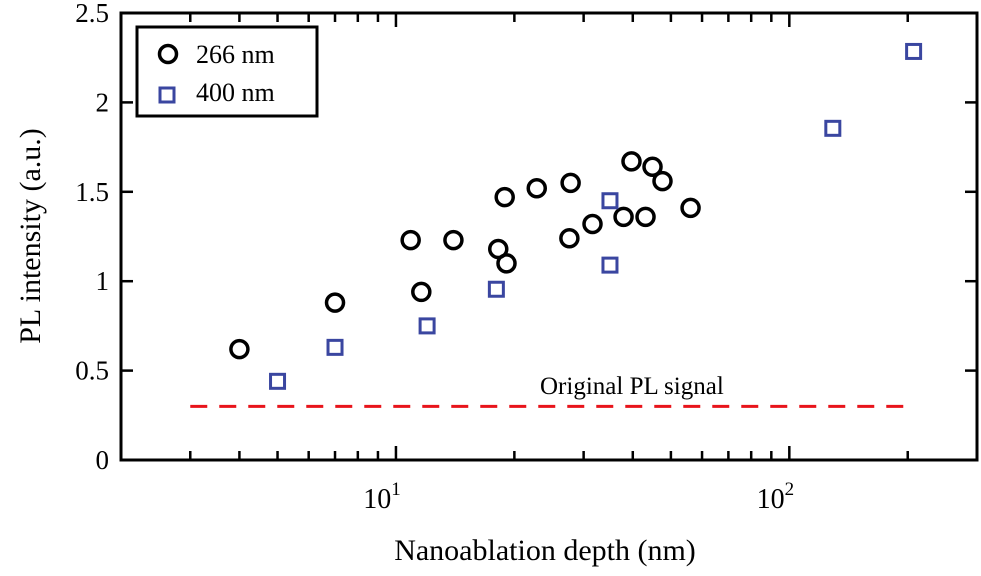 The height and width of the screenshot is (576, 981). What do you see at coordinates (103, 281) in the screenshot?
I see `y-tick-label: 1` at bounding box center [103, 281].